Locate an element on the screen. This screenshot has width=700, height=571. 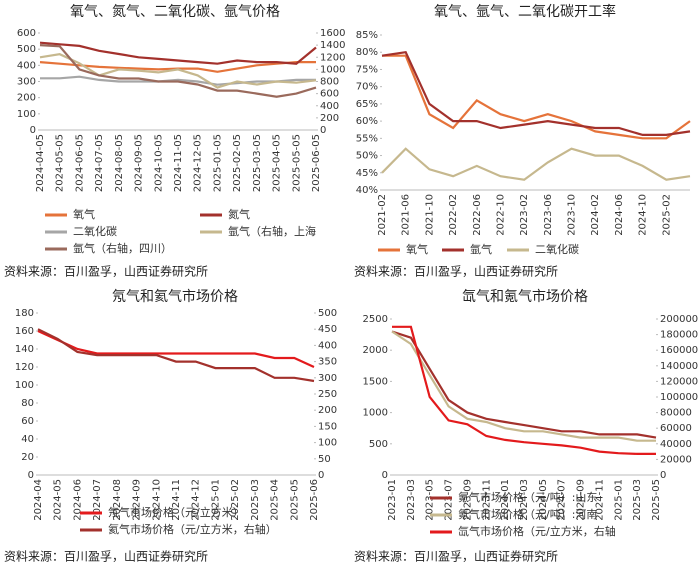
x-tick-label: 2024-02 is located at coordinates (595, 215).